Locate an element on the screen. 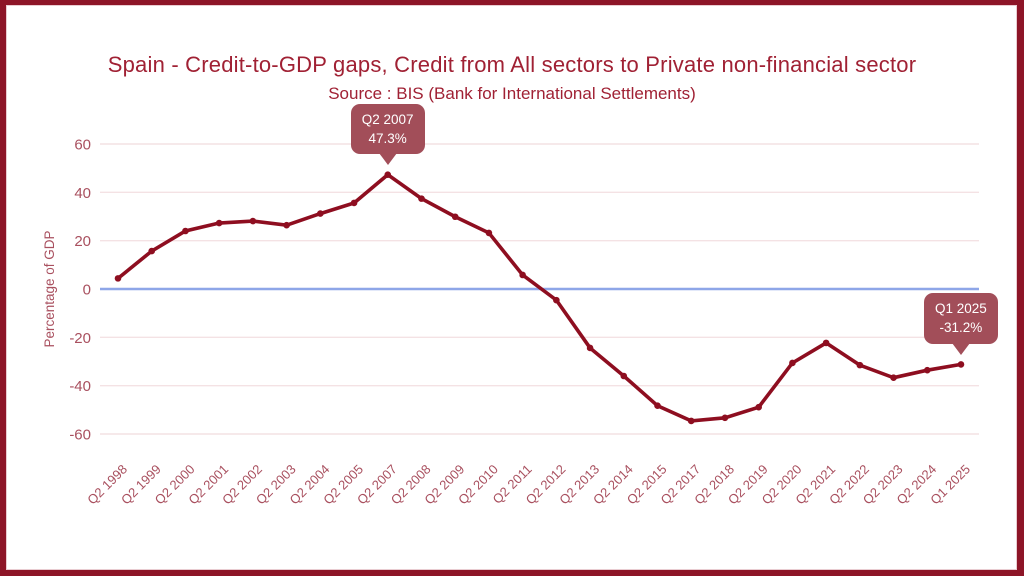 This screenshot has height=576, width=1024. annotation-period-label: Q2 2007 is located at coordinates (387, 119).